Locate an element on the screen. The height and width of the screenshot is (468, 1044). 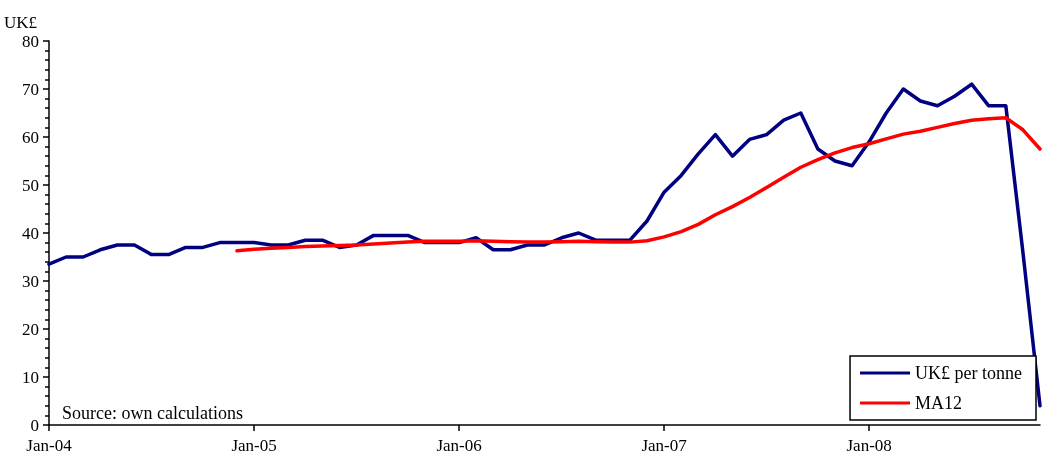
y-tick-label: 70 is located at coordinates (30, 89).